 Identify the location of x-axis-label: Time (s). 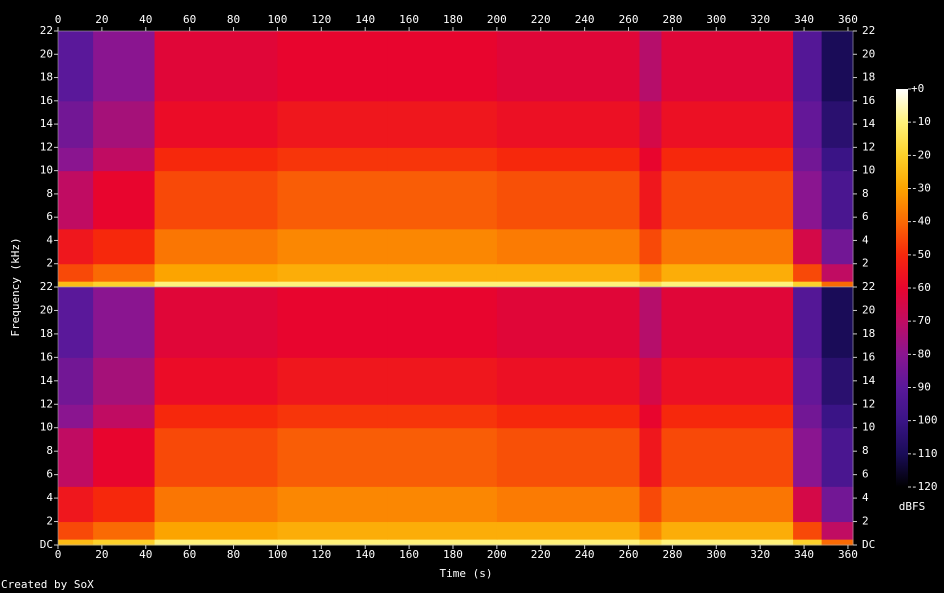
(466, 573).